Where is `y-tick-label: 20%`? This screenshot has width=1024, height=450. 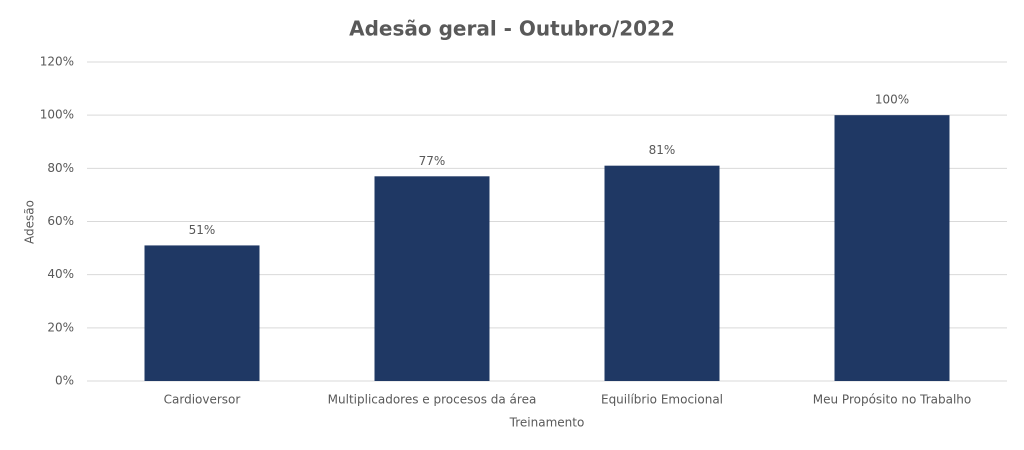
y-tick-label: 20% is located at coordinates (60, 327).